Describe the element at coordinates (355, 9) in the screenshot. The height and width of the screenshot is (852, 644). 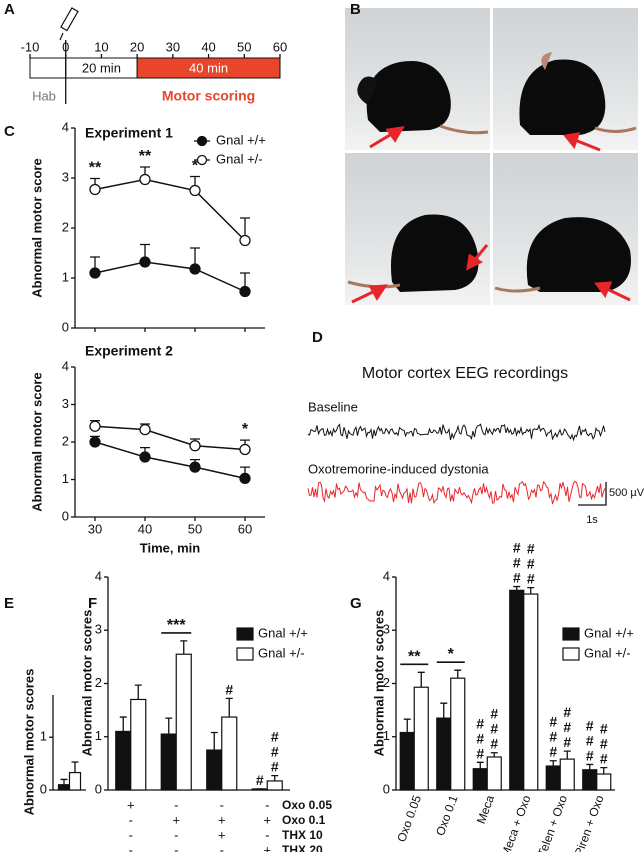
I see `panel-letter: B` at that location.